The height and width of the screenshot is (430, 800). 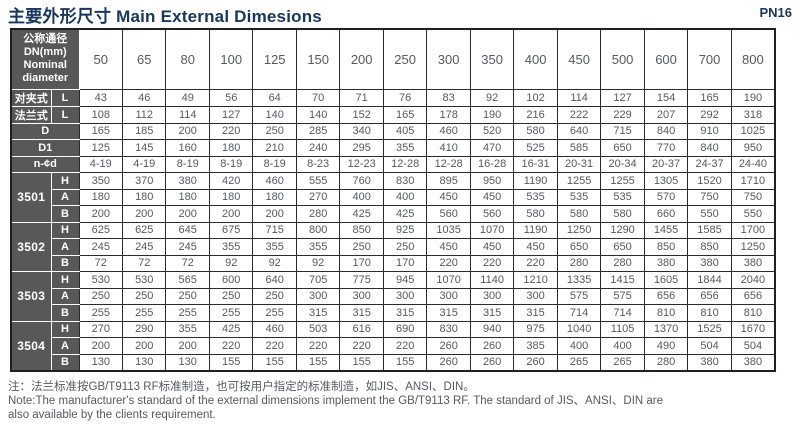 What do you see at coordinates (144, 148) in the screenshot?
I see `value-cell: 145` at bounding box center [144, 148].